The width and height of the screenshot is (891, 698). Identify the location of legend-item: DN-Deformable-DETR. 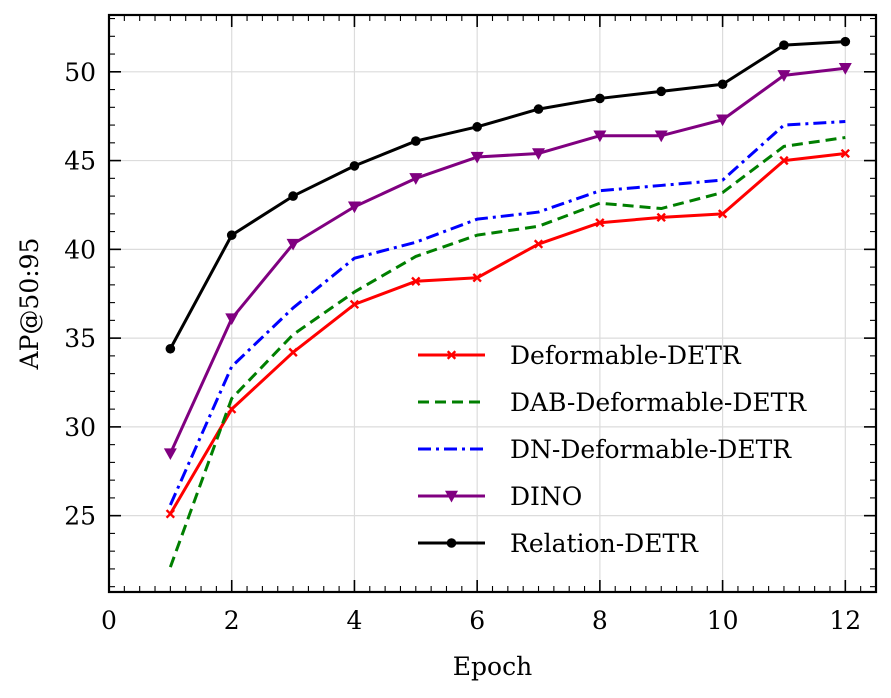
(605, 449).